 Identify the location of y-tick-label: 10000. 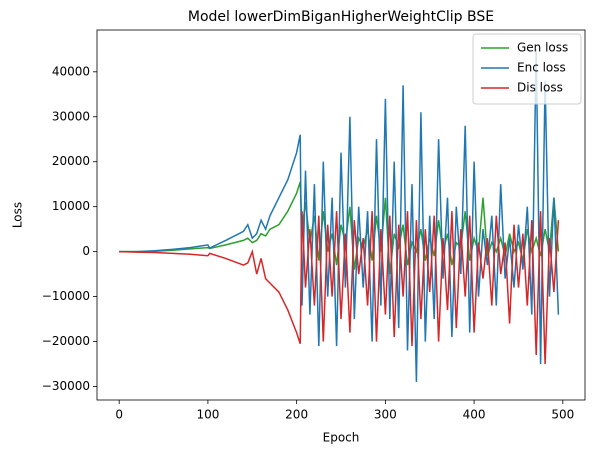
(71, 206).